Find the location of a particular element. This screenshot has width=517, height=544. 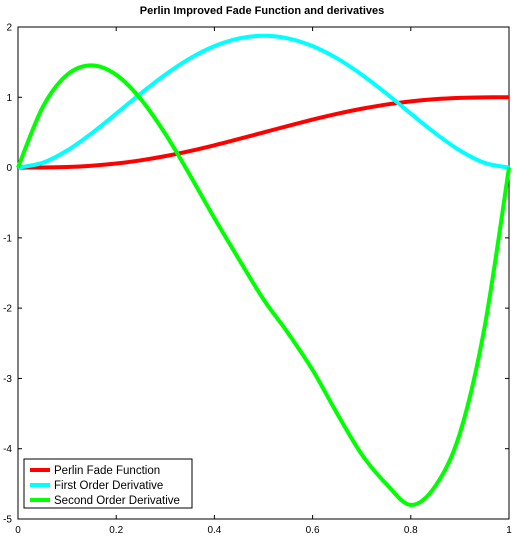

legend-box is located at coordinates (108, 483).